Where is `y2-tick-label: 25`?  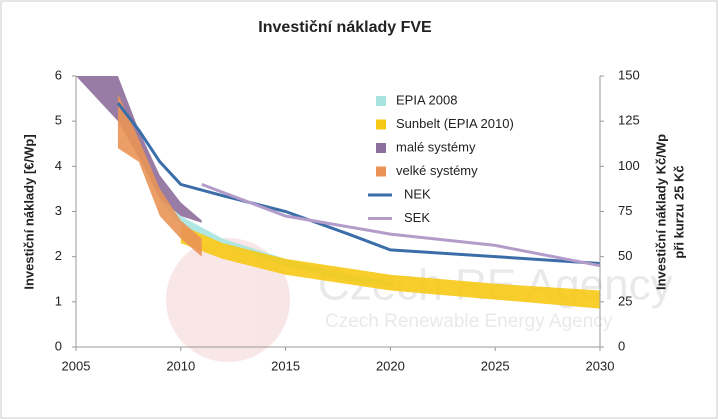
y2-tick-label: 25 is located at coordinates (625, 300).